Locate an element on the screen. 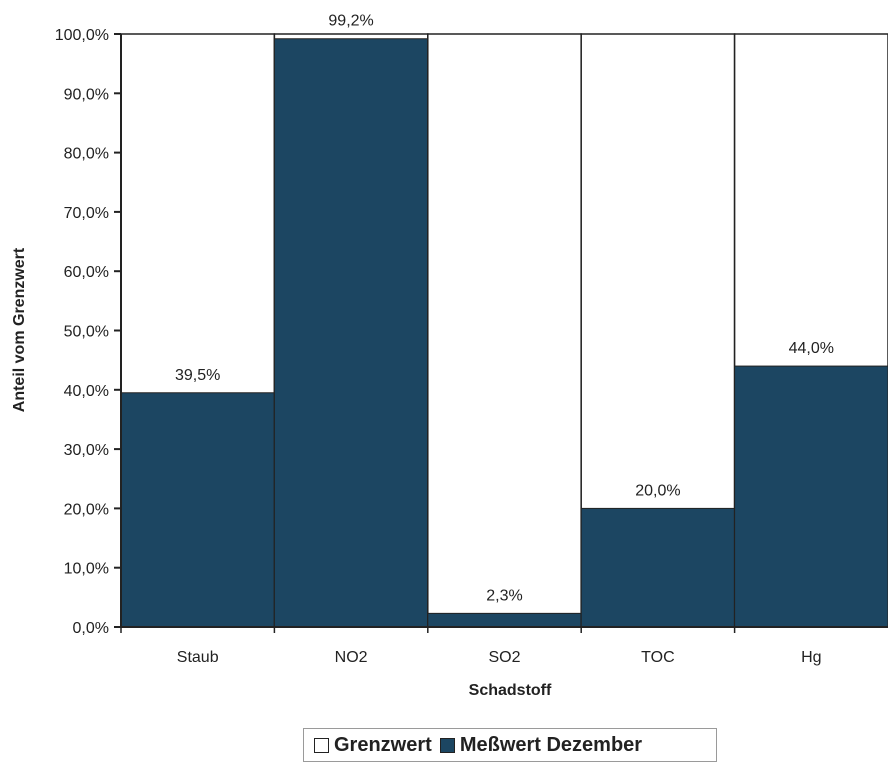  bar-messwert-toc is located at coordinates (658, 567).